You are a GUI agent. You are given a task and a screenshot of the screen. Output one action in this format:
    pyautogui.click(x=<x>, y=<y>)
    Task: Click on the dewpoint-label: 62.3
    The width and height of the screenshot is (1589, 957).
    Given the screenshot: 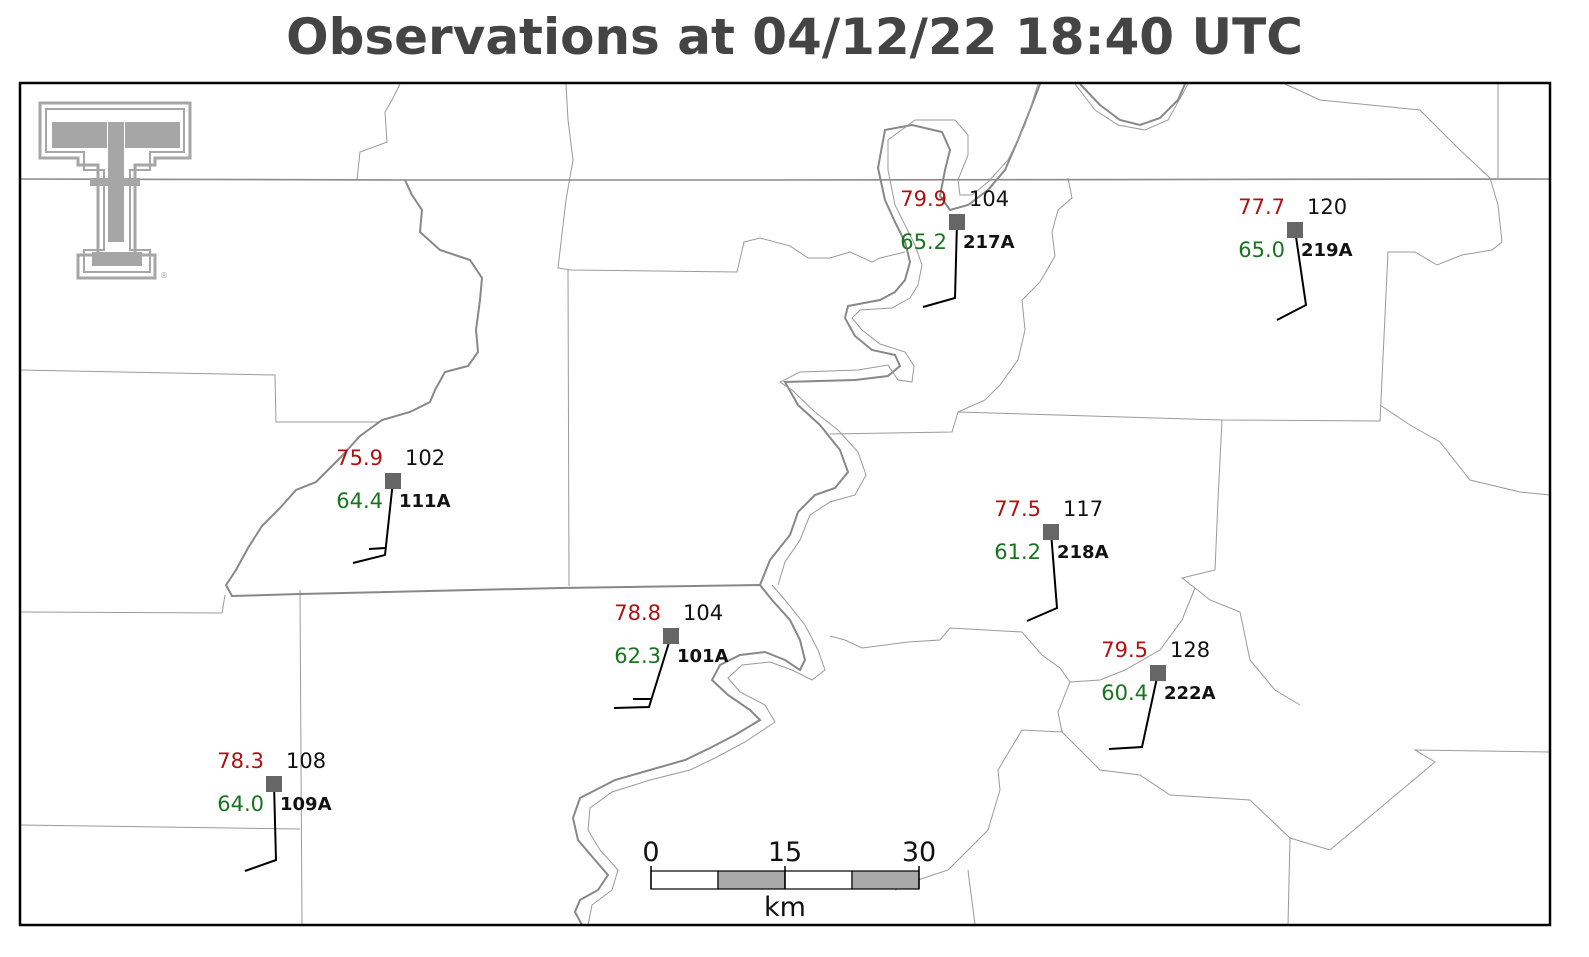 What is the action you would take?
    pyautogui.click(x=637, y=656)
    